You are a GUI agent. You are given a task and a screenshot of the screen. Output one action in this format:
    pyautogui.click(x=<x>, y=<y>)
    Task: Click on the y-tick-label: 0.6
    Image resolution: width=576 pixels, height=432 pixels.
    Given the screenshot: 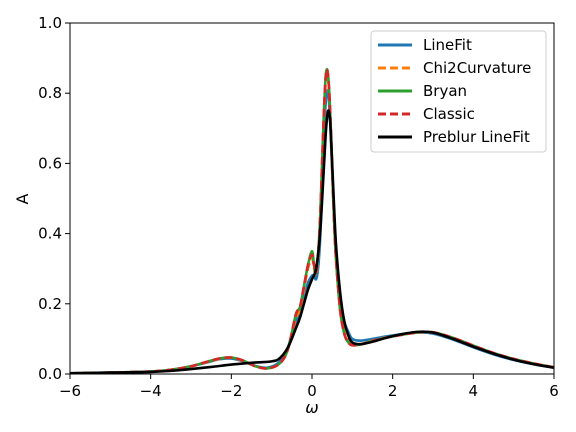 What is the action you would take?
    pyautogui.click(x=50, y=163)
    